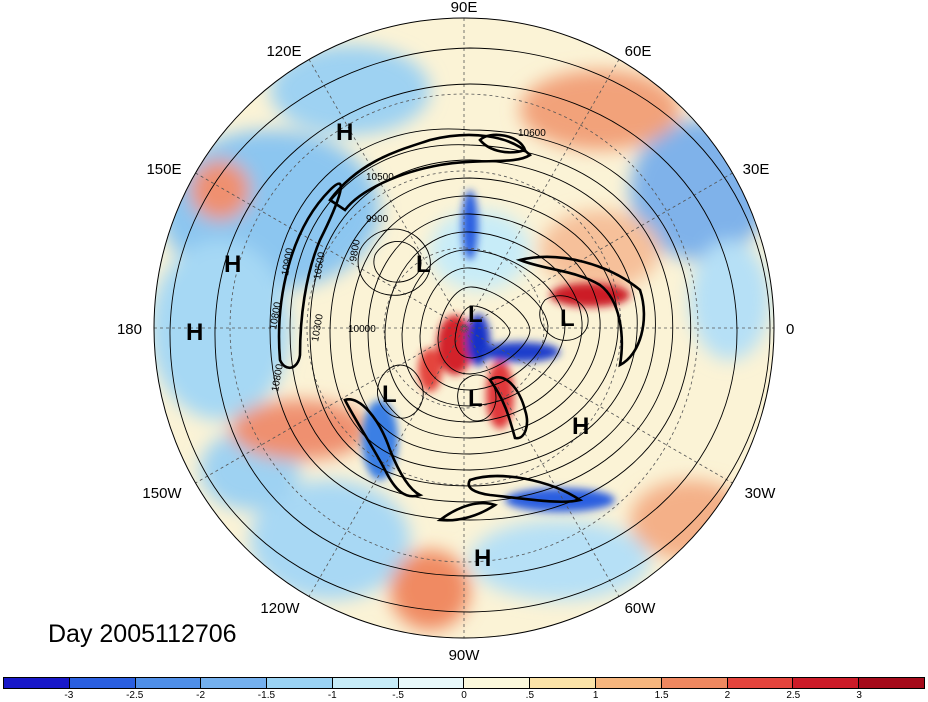 Image resolution: width=928 pixels, height=702 pixels. I want to click on contour-label: 9800, so click(355, 250).